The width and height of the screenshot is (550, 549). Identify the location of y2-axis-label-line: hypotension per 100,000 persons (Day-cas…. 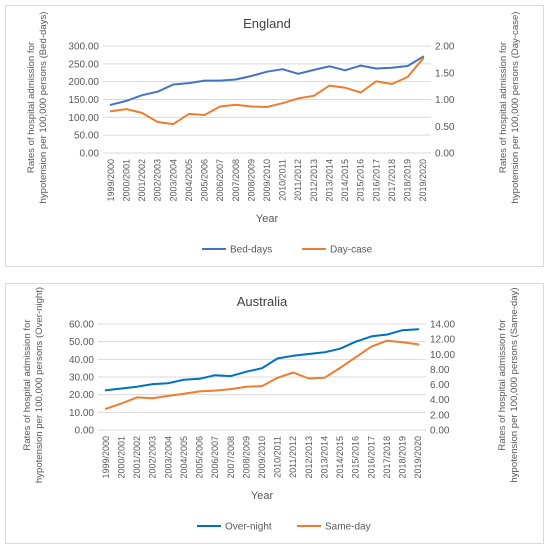
(515, 108).